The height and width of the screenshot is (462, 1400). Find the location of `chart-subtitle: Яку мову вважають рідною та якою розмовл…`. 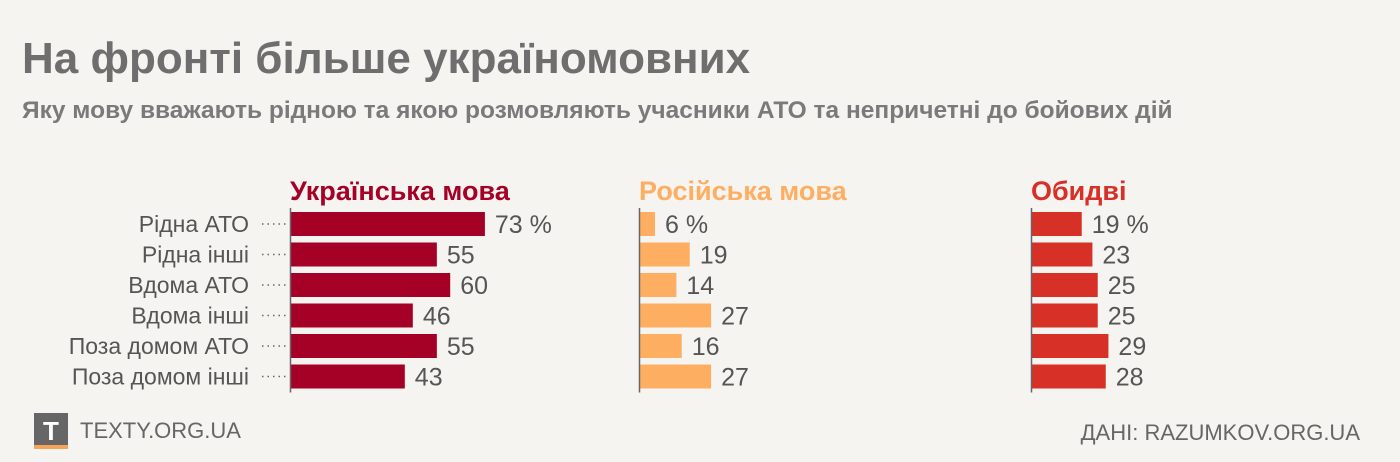

chart-subtitle: Яку мову вважають рідною та якою розмовл… is located at coordinates (597, 110).